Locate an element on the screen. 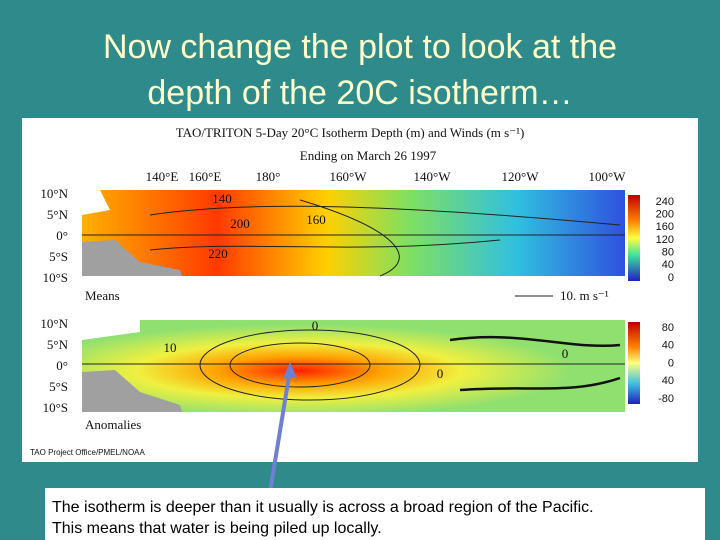  caption-box is located at coordinates (375, 514).